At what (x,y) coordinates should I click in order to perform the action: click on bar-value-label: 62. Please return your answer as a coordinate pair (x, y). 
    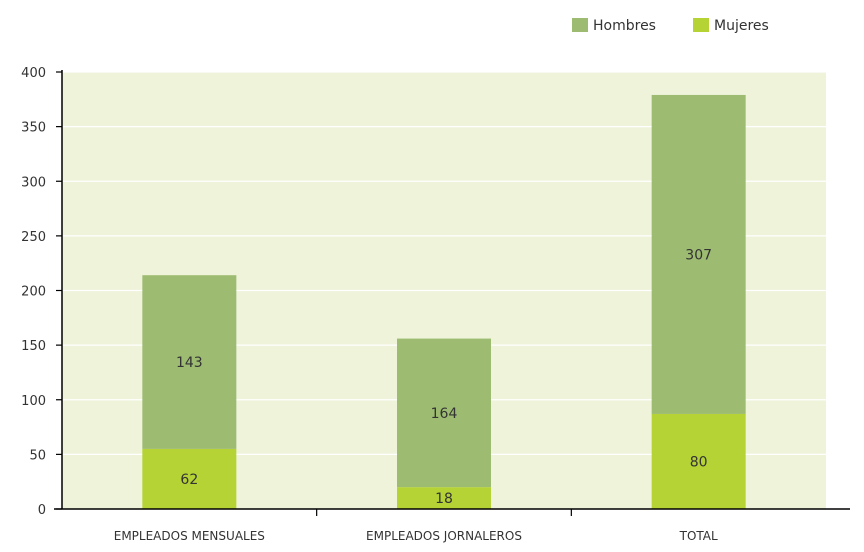
    Looking at the image, I should click on (189, 480).